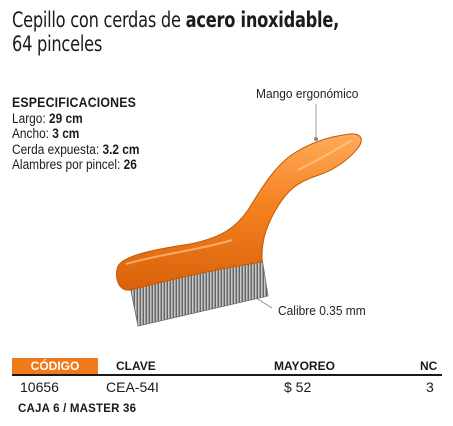 The height and width of the screenshot is (426, 453). I want to click on header-clave: CLAVE, so click(136, 366).